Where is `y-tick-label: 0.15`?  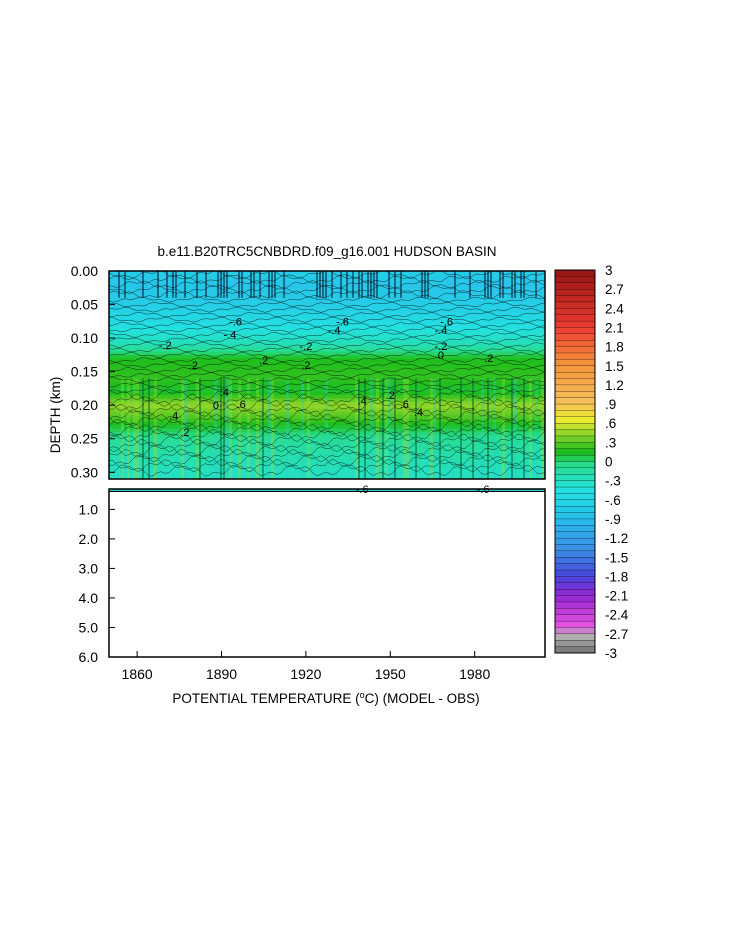 y-tick-label: 0.15 is located at coordinates (84, 372).